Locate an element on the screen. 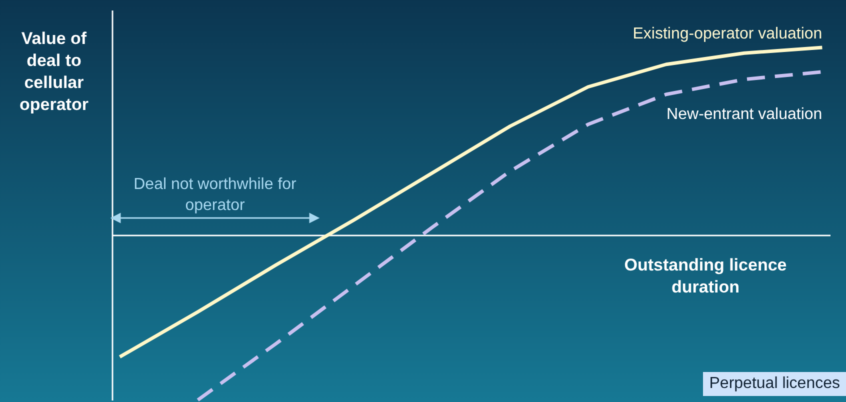  series-label: New-entrant valuation is located at coordinates (744, 114).